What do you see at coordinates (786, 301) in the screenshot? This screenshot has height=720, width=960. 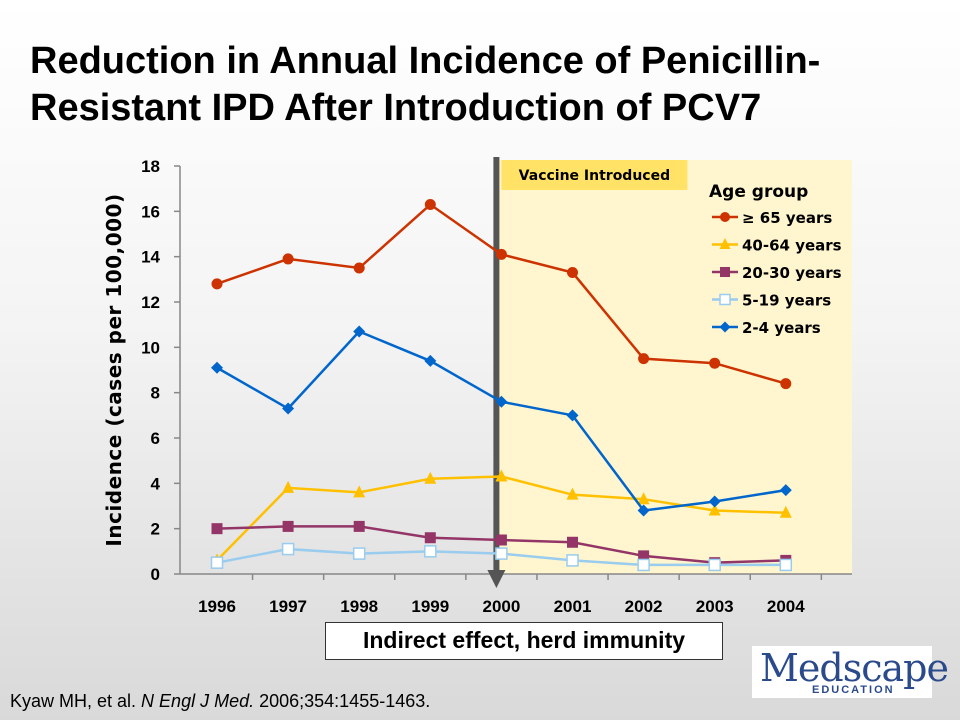 I see `legend-label-3: 5-19 years` at bounding box center [786, 301].